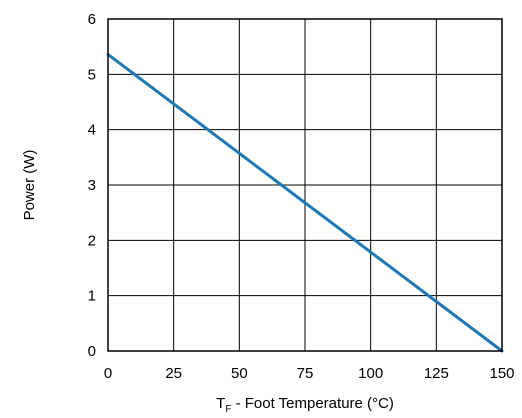 The height and width of the screenshot is (418, 522). I want to click on x-axis-title: TF - Foot Temperature (°C), so click(305, 405).